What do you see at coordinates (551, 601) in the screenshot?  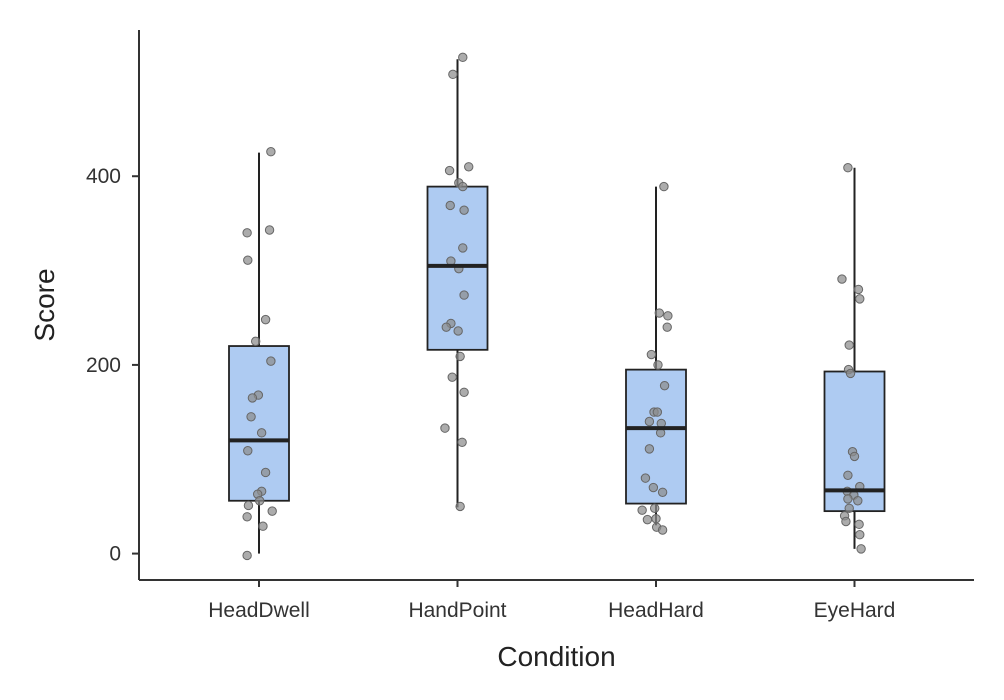 I see `x-axis-ticks: HeadDwell HandPoint HeadHard EyeHard` at bounding box center [551, 601].